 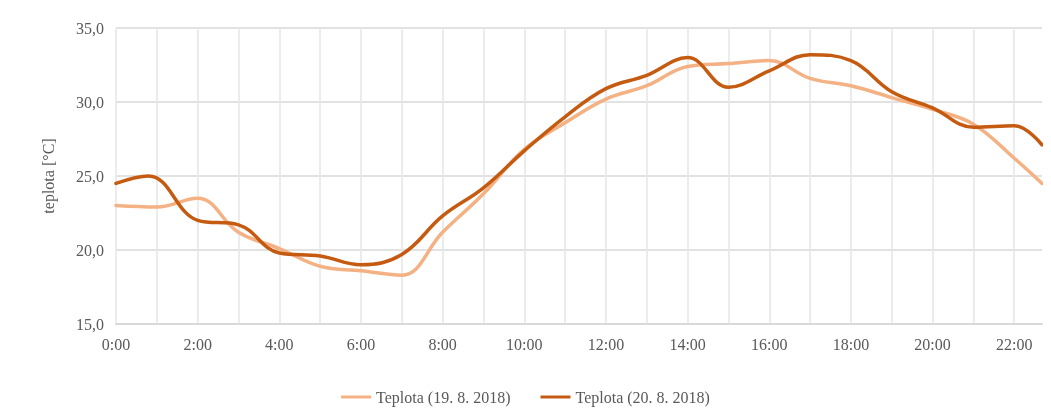 What do you see at coordinates (90, 324) in the screenshot?
I see `y-tick-label: 15,0` at bounding box center [90, 324].